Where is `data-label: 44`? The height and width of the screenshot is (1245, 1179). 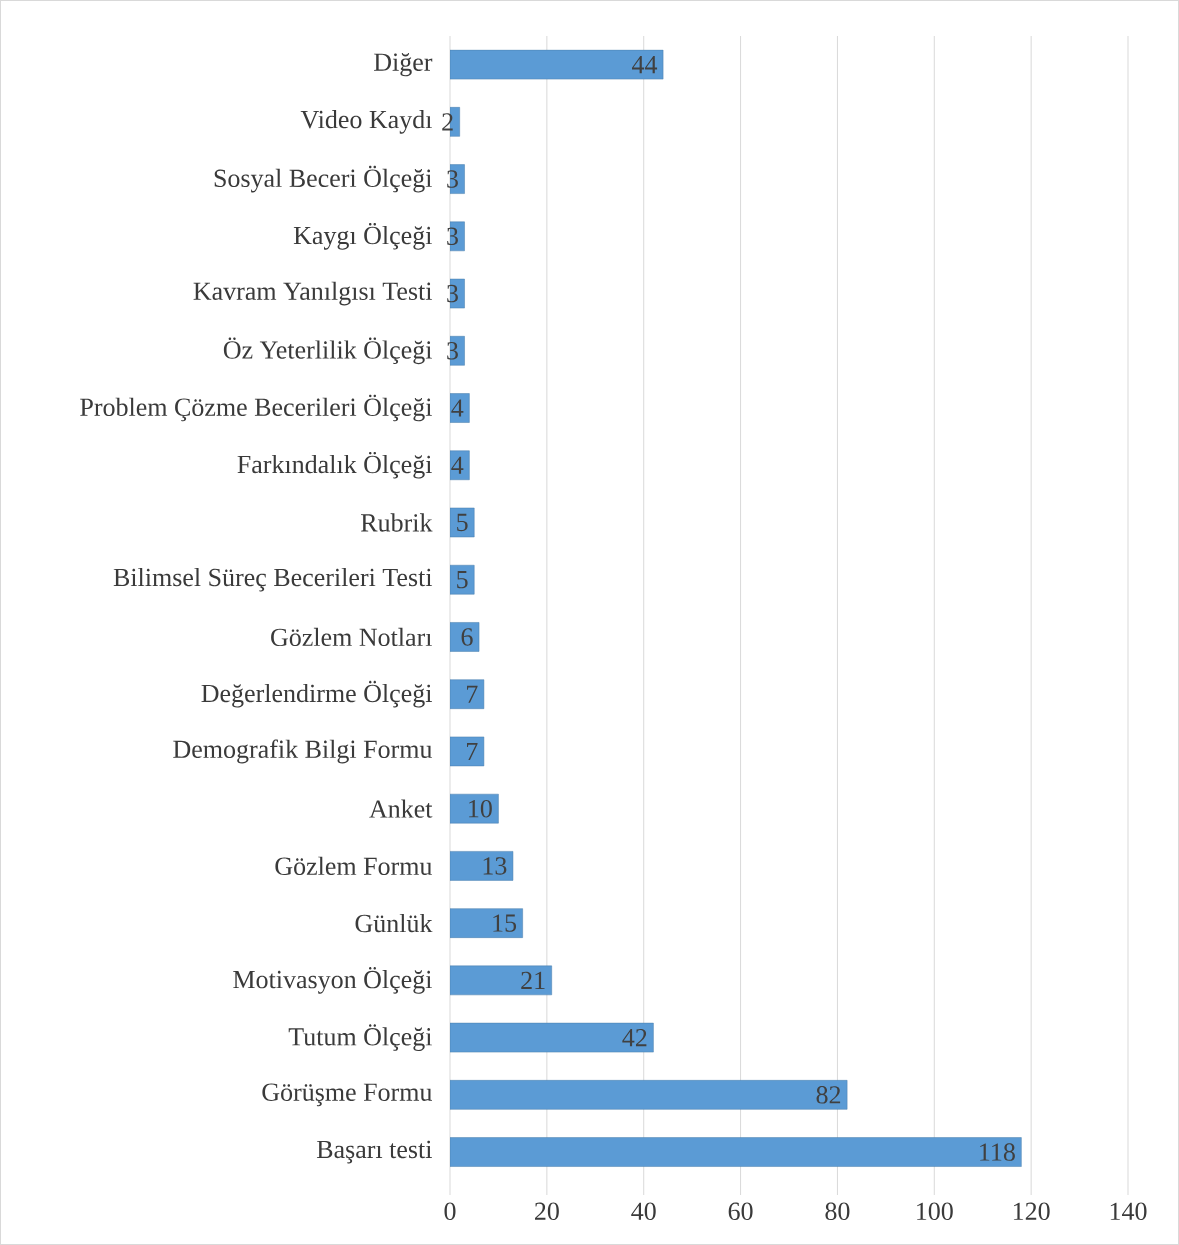 data-label: 44 is located at coordinates (645, 65).